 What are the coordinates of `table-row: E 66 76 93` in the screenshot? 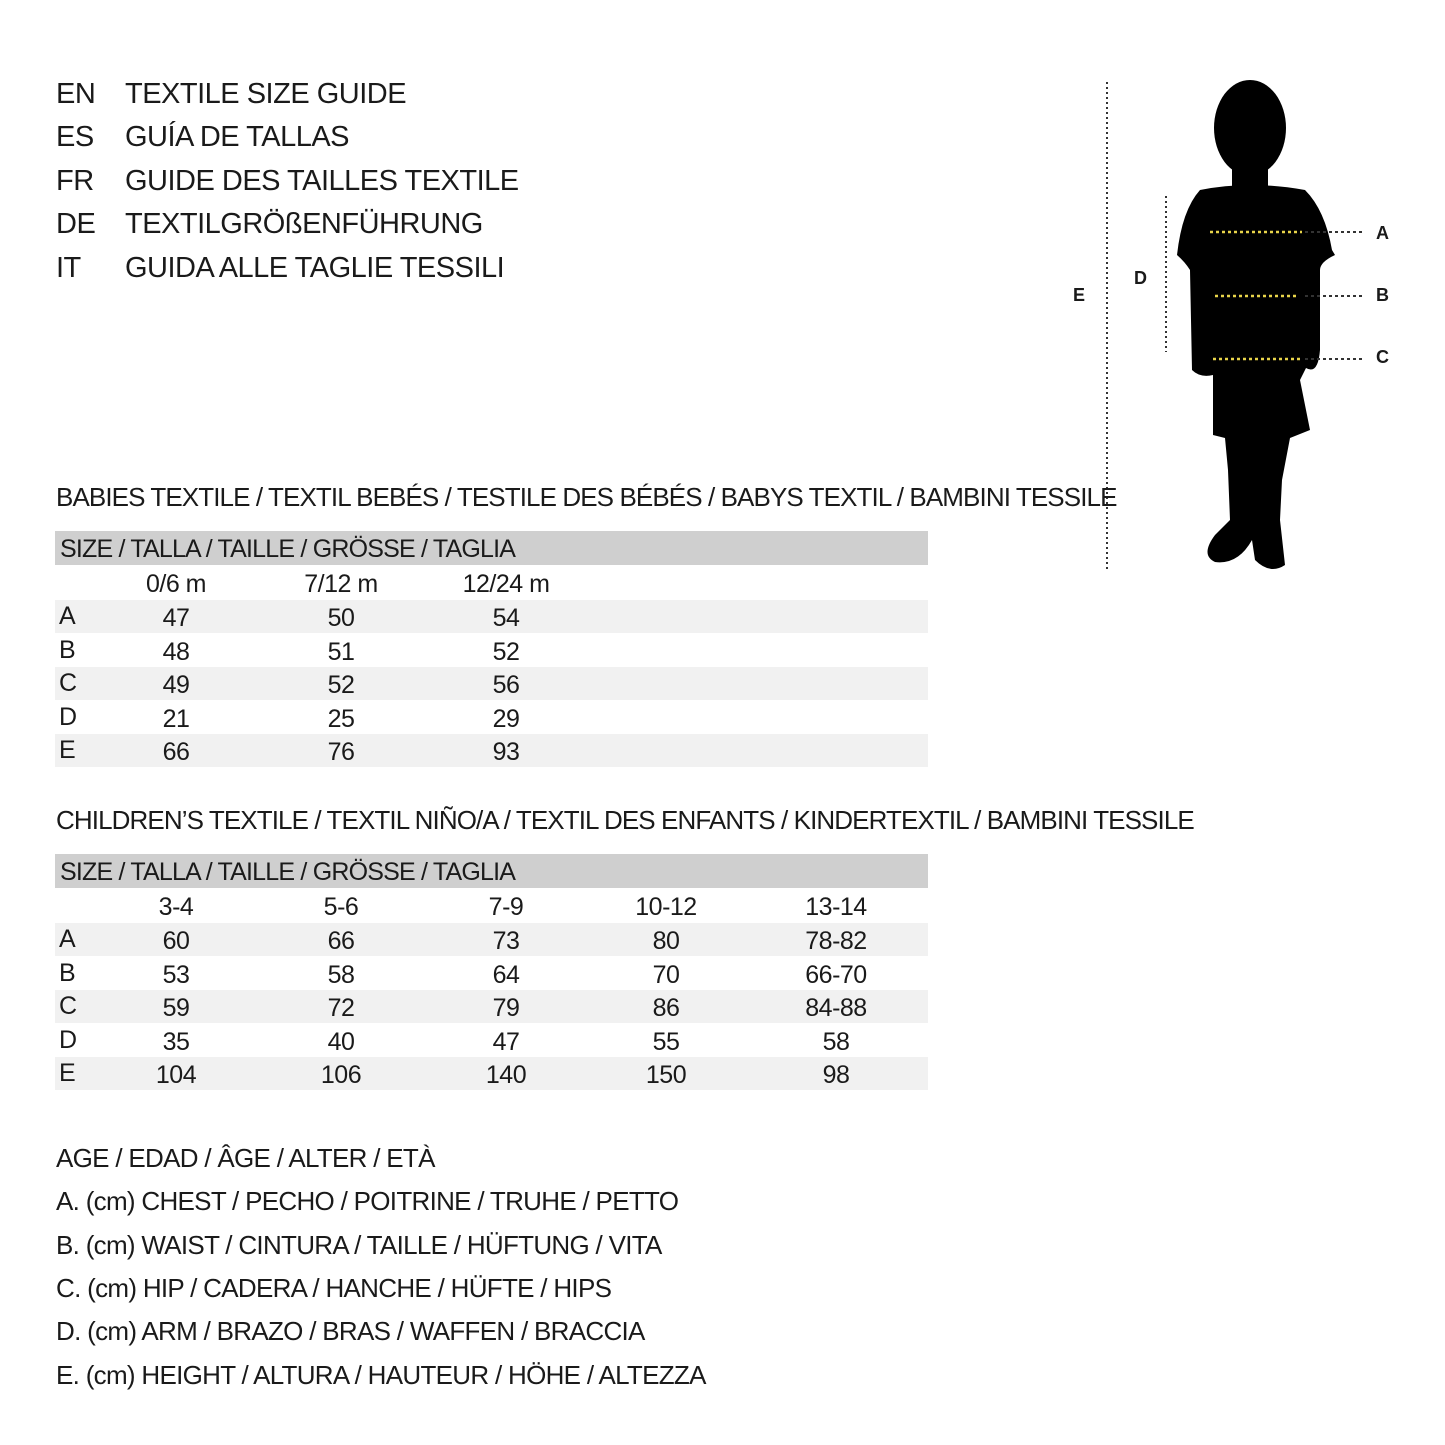 It's located at (491, 751).